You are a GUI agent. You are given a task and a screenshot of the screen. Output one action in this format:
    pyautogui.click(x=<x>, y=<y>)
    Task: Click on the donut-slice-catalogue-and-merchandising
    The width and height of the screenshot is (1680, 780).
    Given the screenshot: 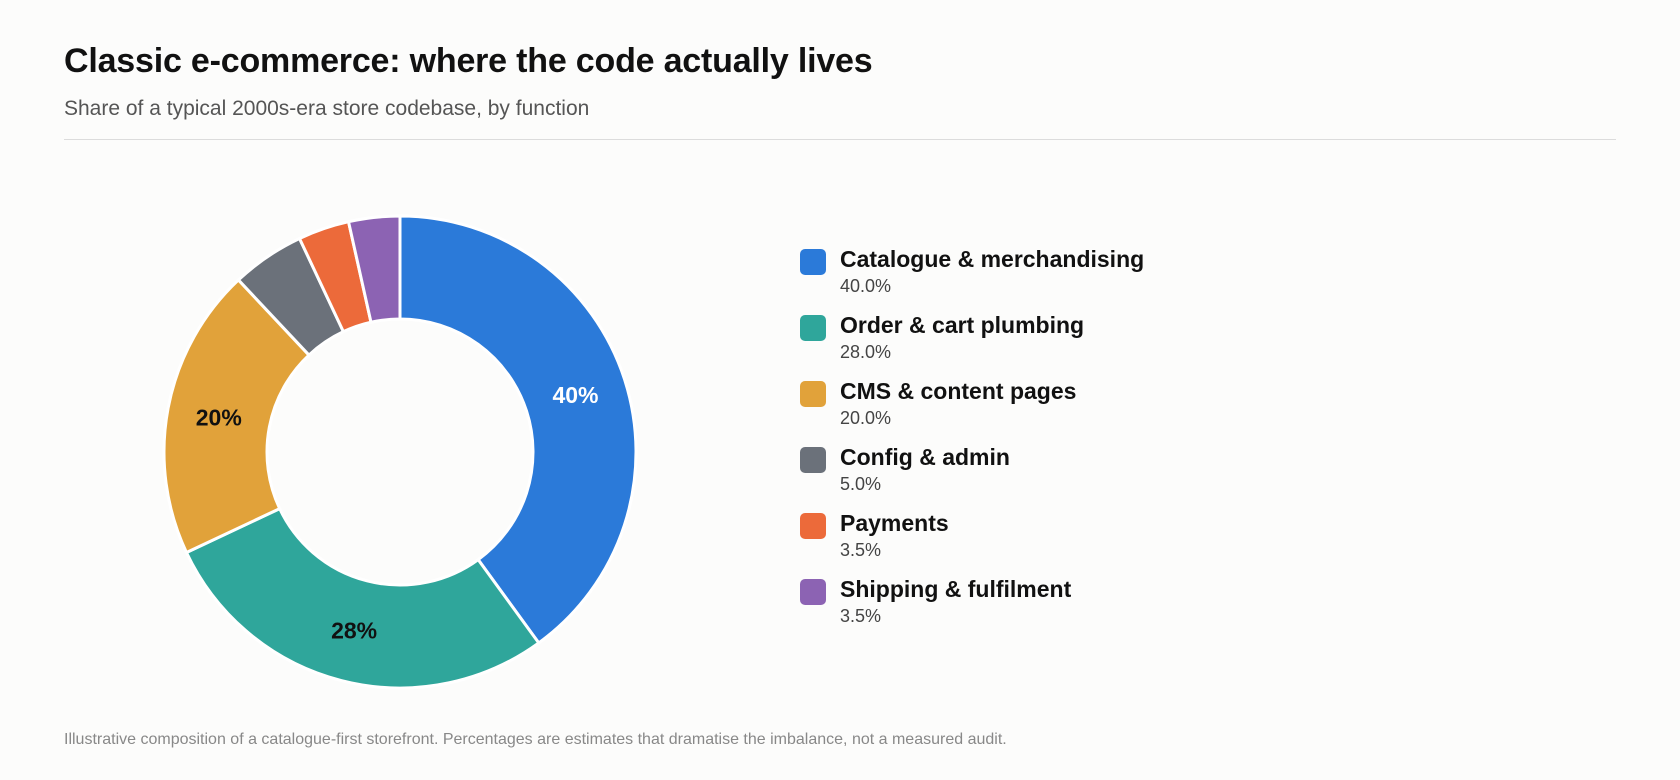 What is the action you would take?
    pyautogui.click(x=518, y=429)
    